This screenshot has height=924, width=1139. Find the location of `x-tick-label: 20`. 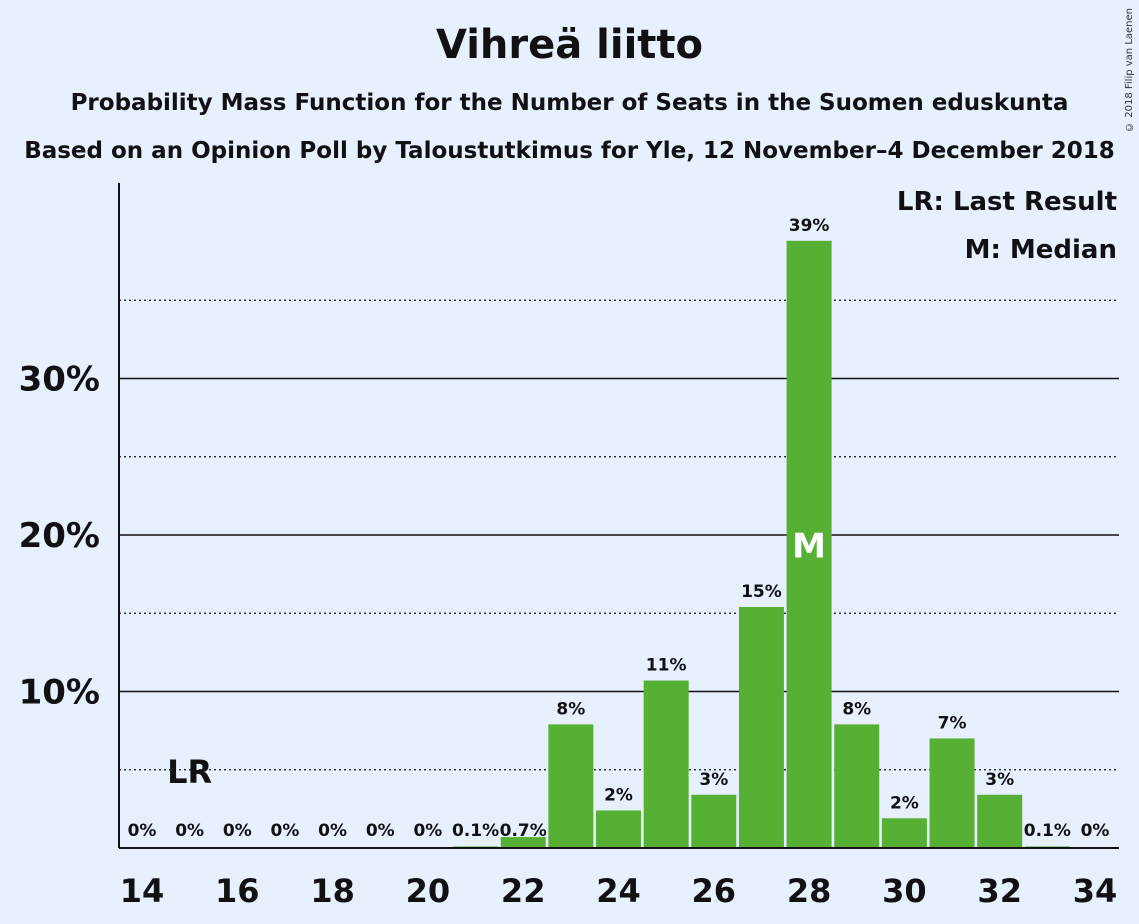

x-tick-label: 20 is located at coordinates (428, 891).